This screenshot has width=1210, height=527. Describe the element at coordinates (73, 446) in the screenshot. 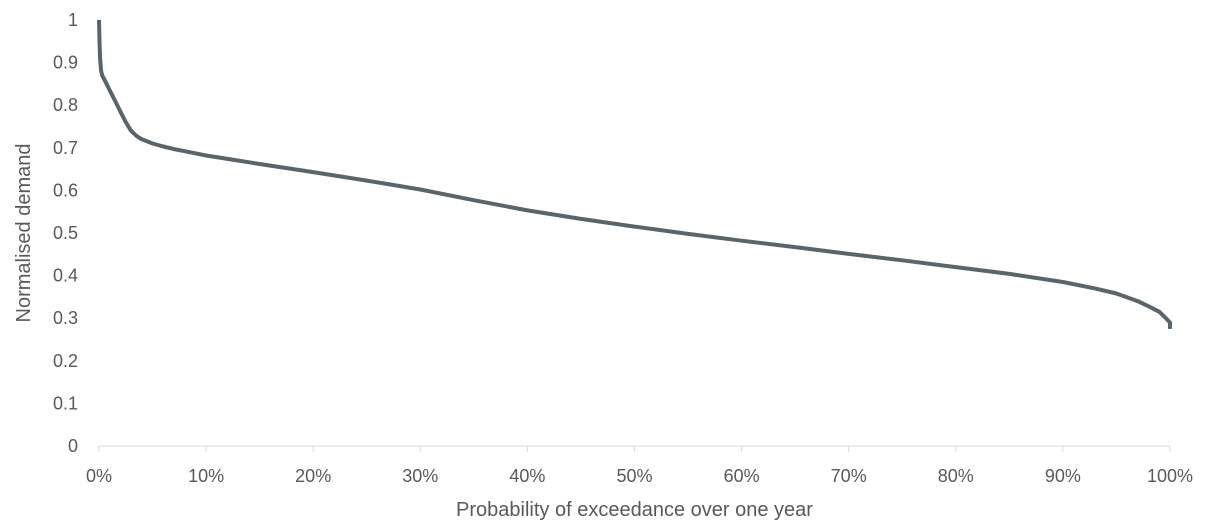

I see `y-tick-label: 0` at that location.